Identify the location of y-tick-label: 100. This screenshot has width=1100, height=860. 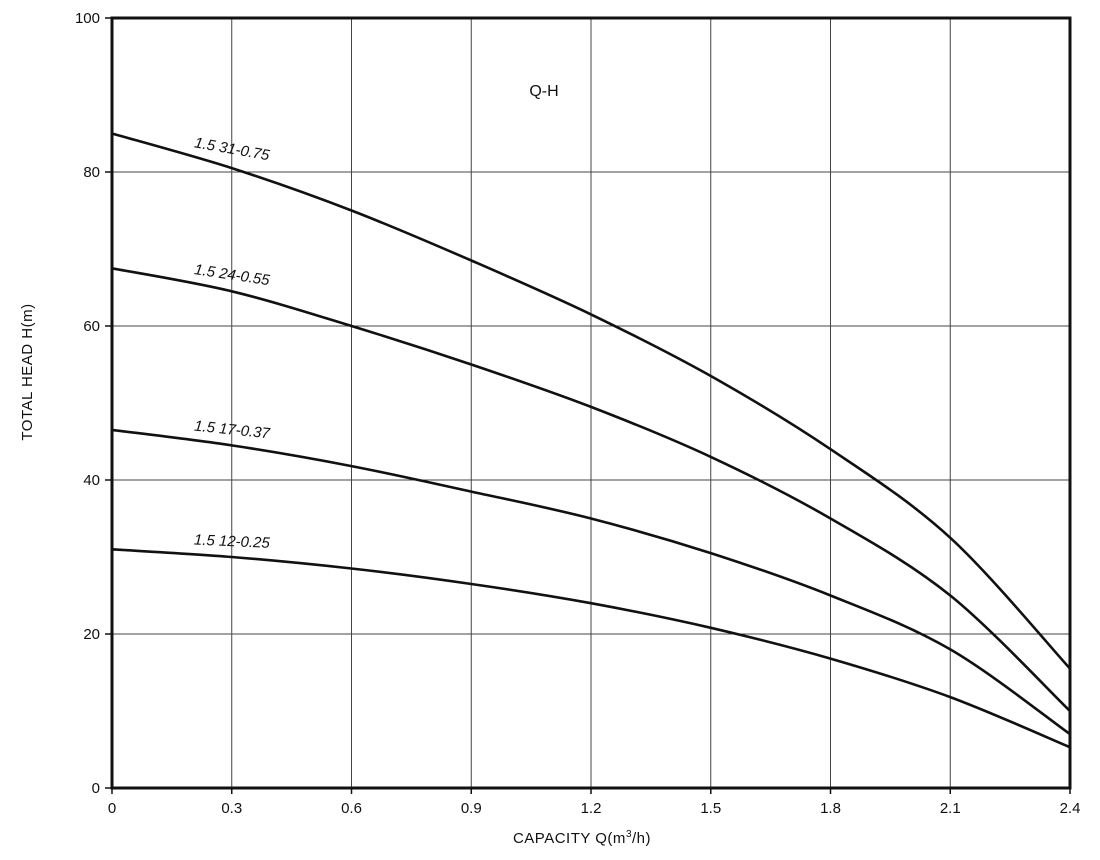
(87, 18).